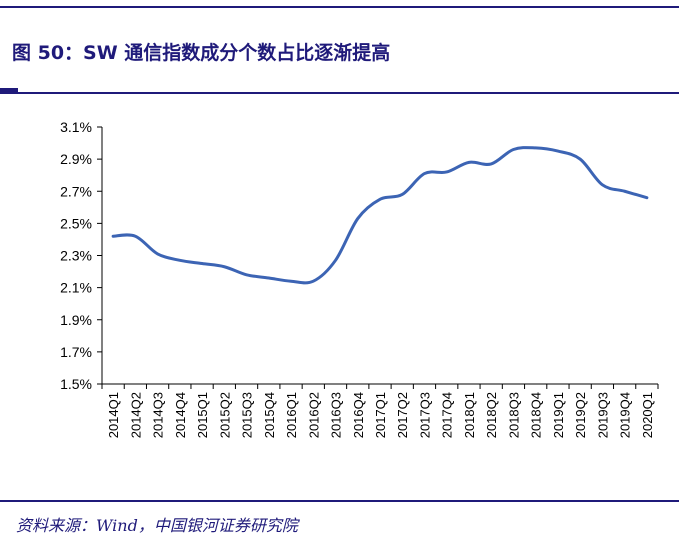 This screenshot has height=539, width=679. Describe the element at coordinates (625, 415) in the screenshot. I see `x-tick-label: 2019Q4` at that location.